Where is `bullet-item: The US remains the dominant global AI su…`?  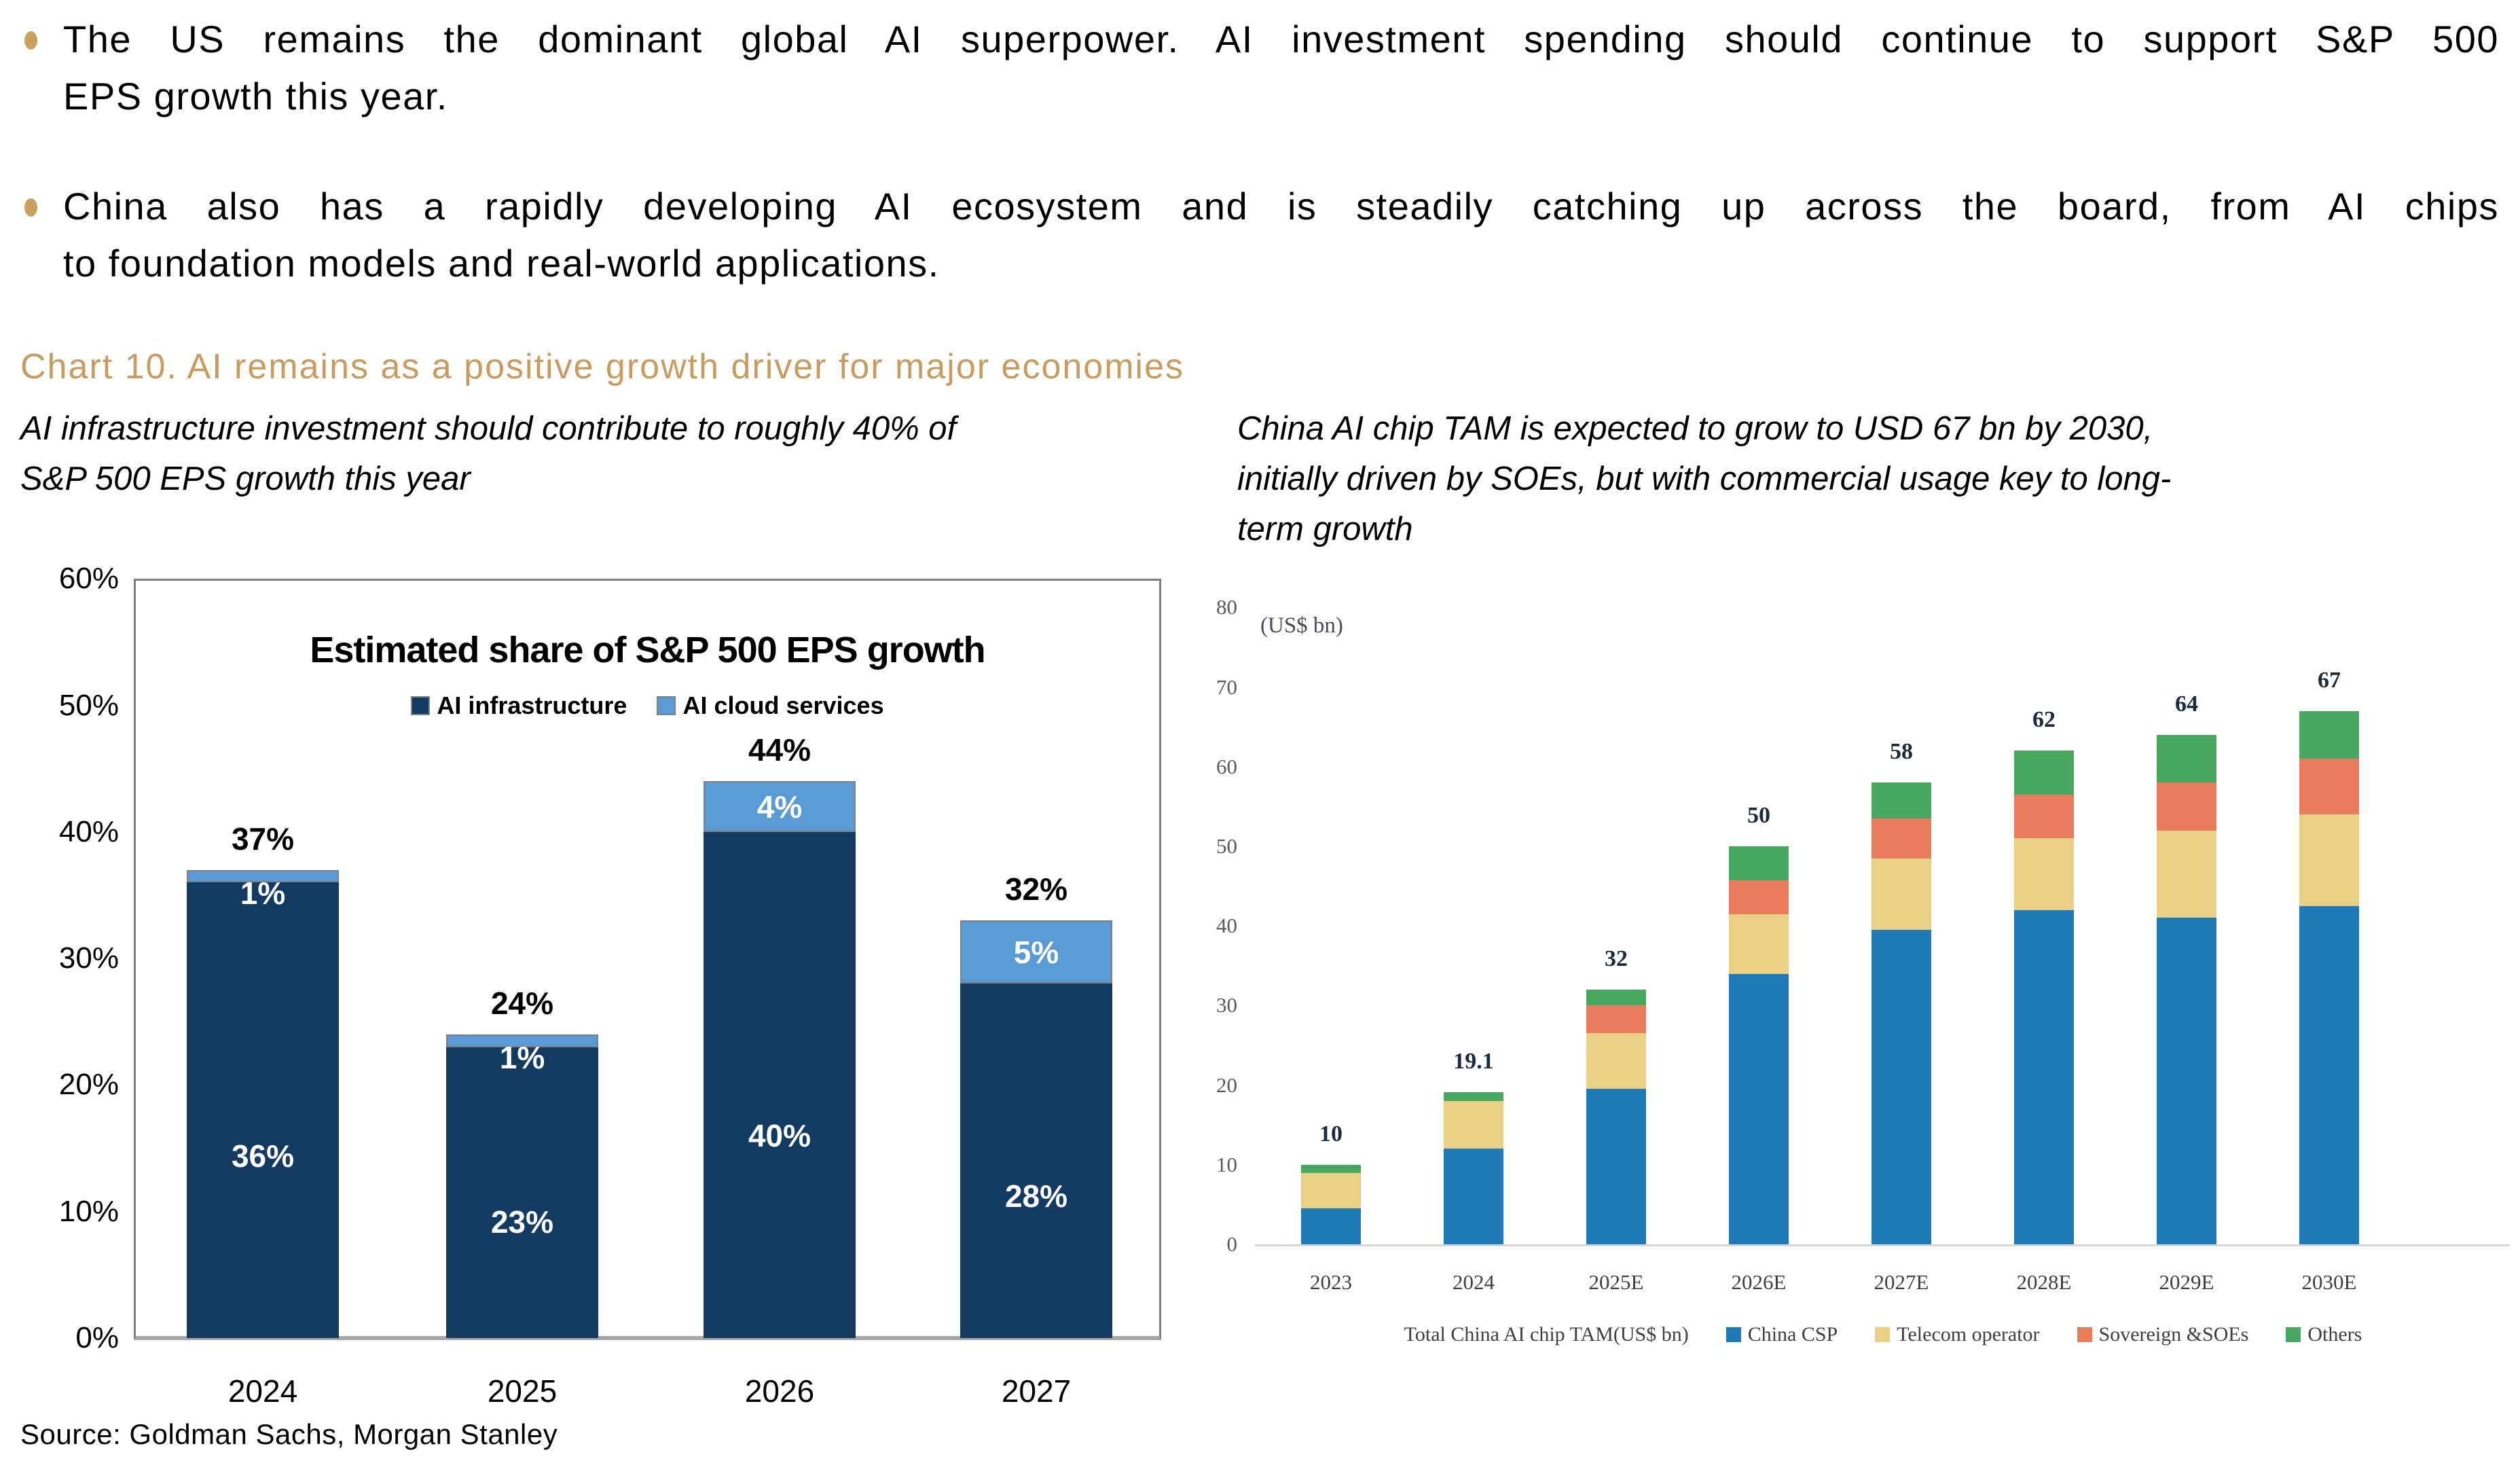
bullet-item: The US remains the dominant global AI su… is located at coordinates (1262, 68).